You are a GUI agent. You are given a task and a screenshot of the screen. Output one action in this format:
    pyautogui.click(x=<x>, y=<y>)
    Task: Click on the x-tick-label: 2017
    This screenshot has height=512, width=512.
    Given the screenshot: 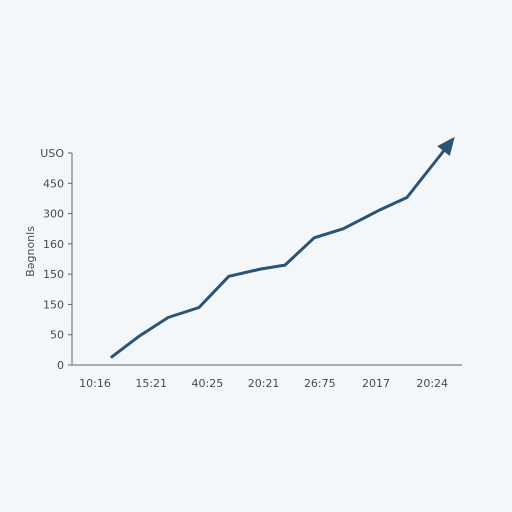 What is the action you would take?
    pyautogui.click(x=376, y=383)
    